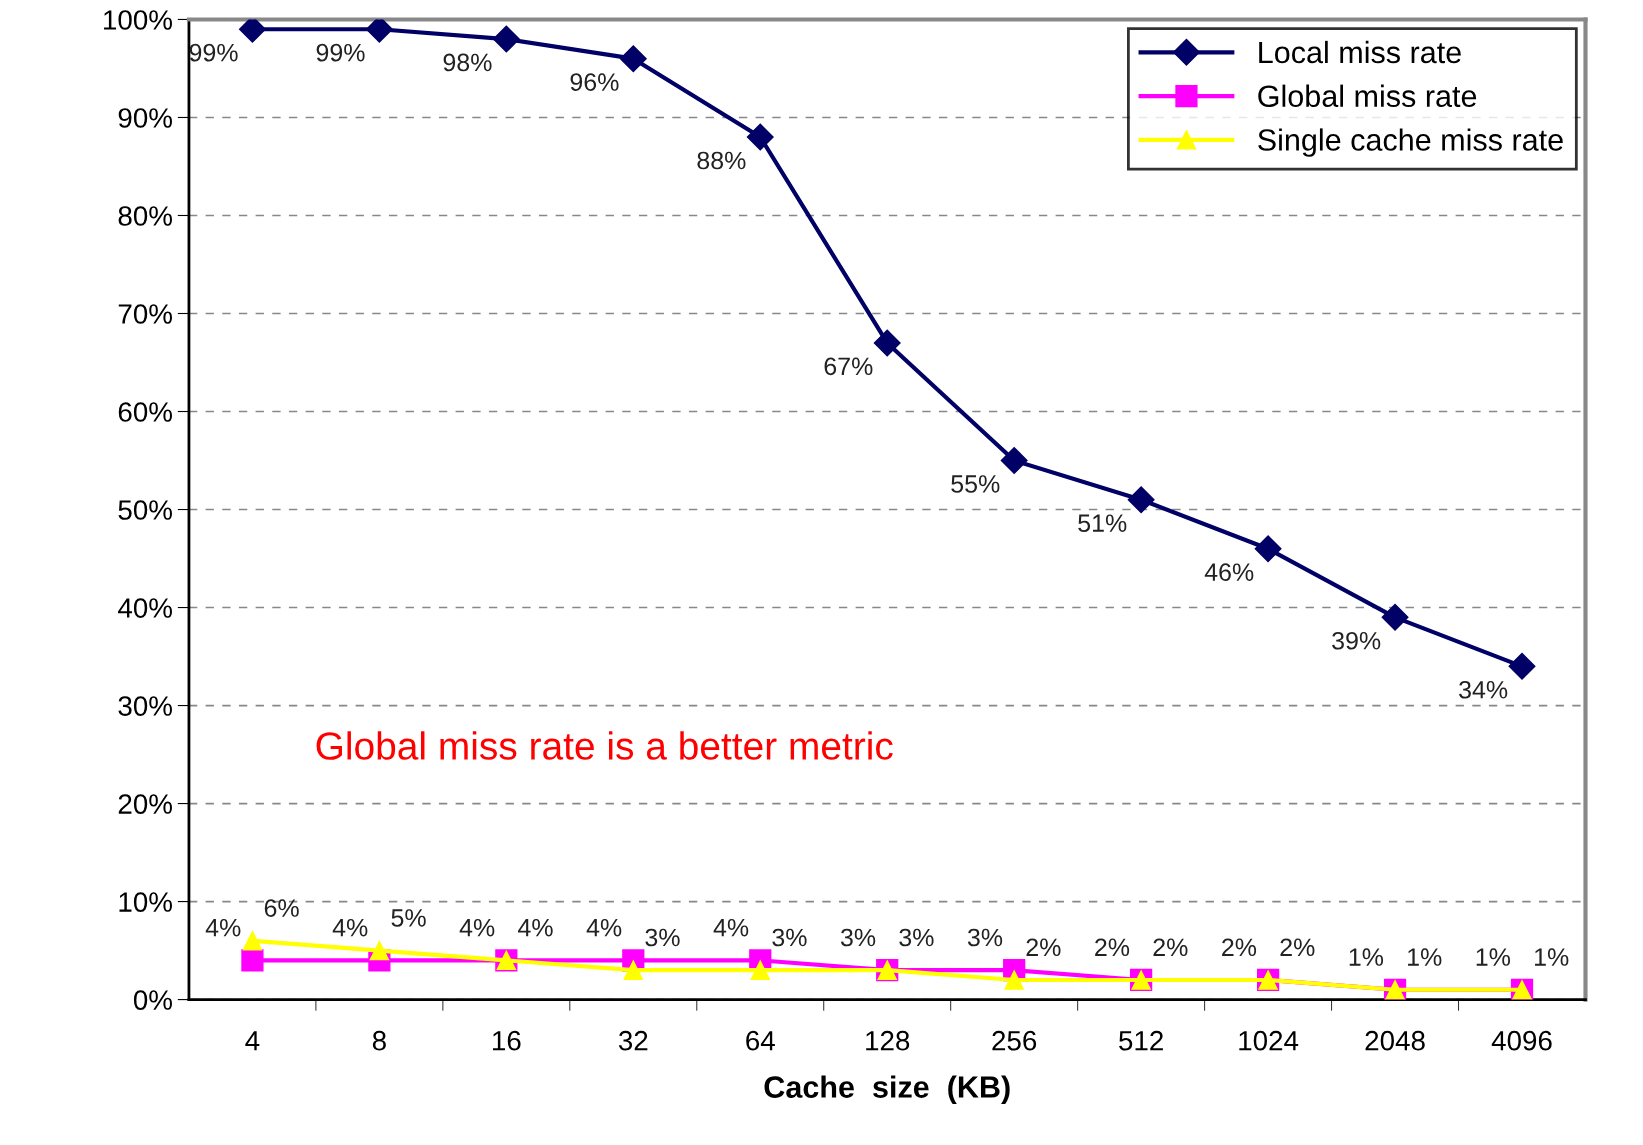 The height and width of the screenshot is (1145, 1643). Describe the element at coordinates (760, 1040) in the screenshot. I see `x-tick-label: 64` at that location.